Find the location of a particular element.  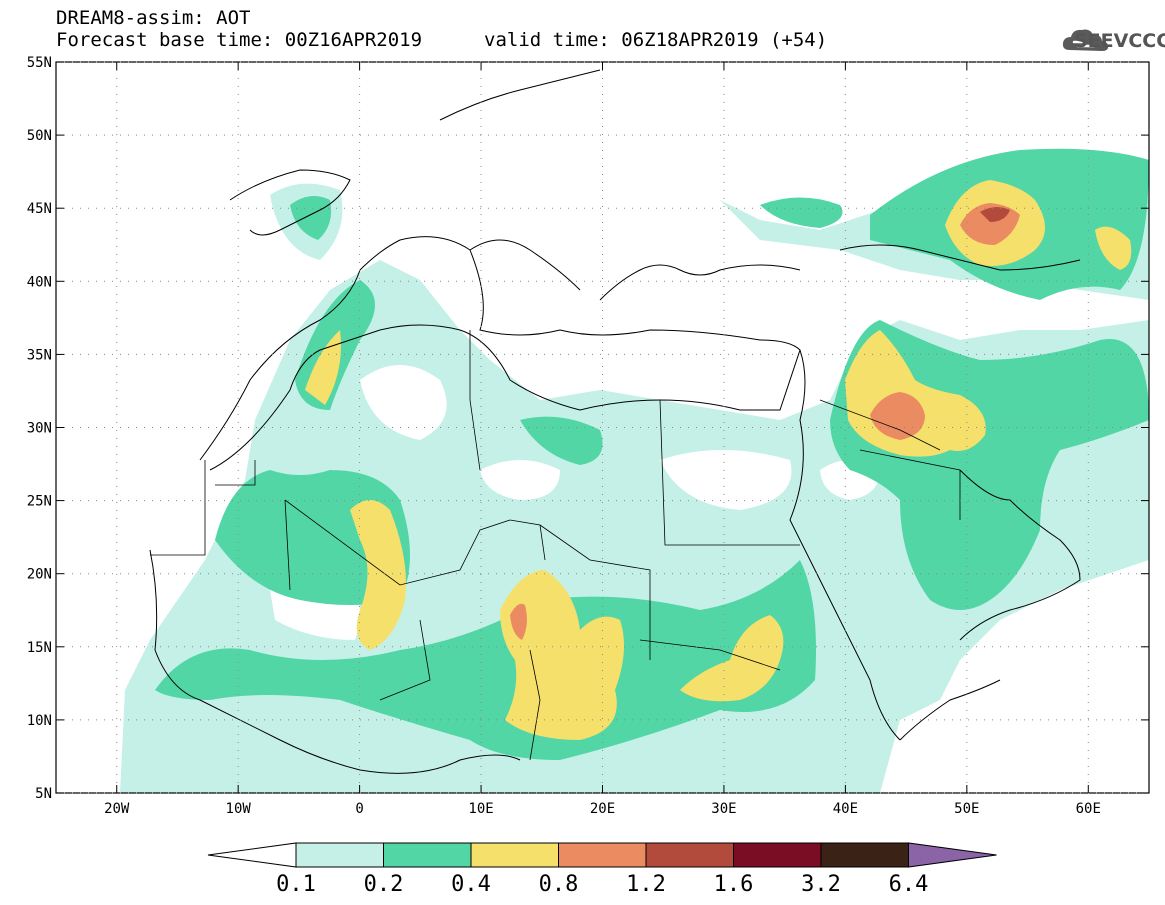

colorbar-label: 1.2 is located at coordinates (646, 884).